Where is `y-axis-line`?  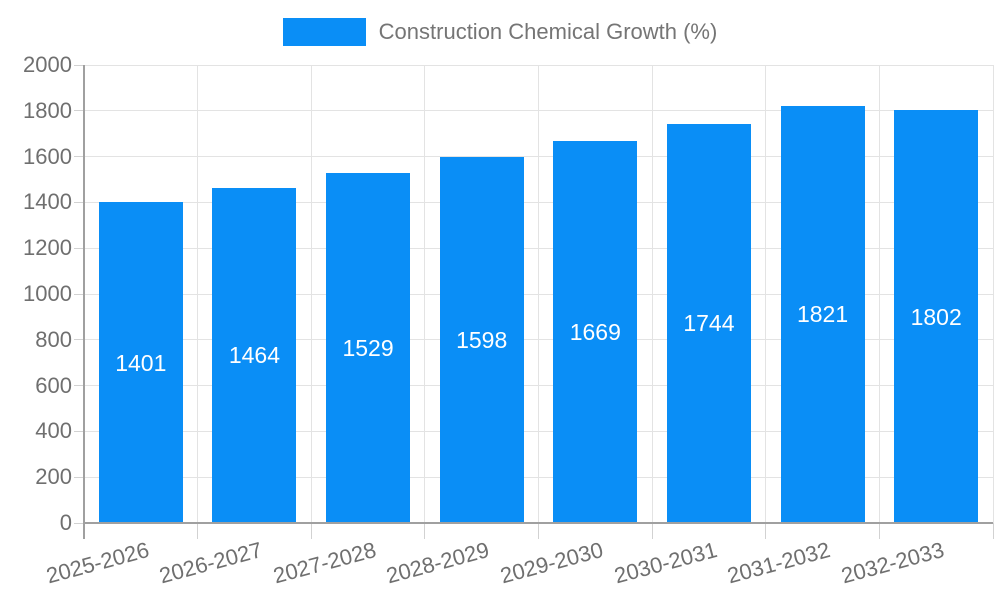 y-axis-line is located at coordinates (84, 302).